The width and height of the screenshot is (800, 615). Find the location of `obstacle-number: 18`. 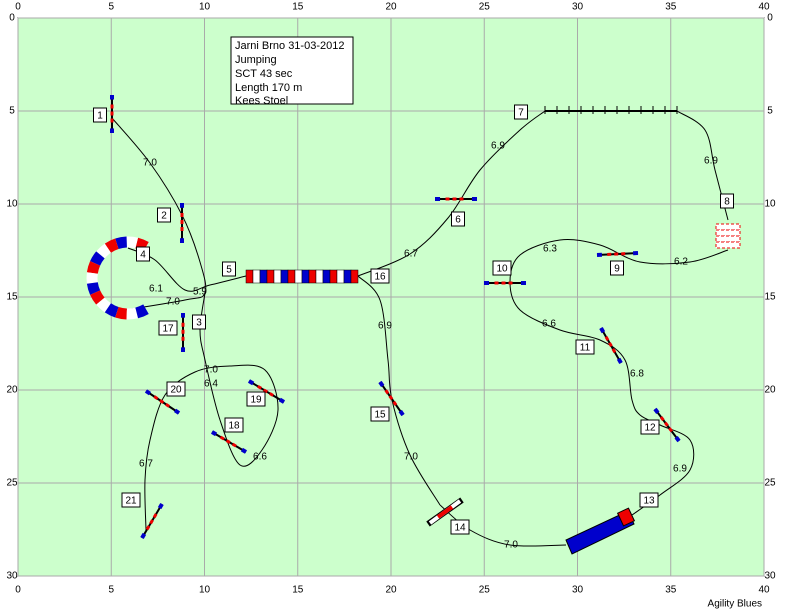

obstacle-number: 18 is located at coordinates (234, 426).